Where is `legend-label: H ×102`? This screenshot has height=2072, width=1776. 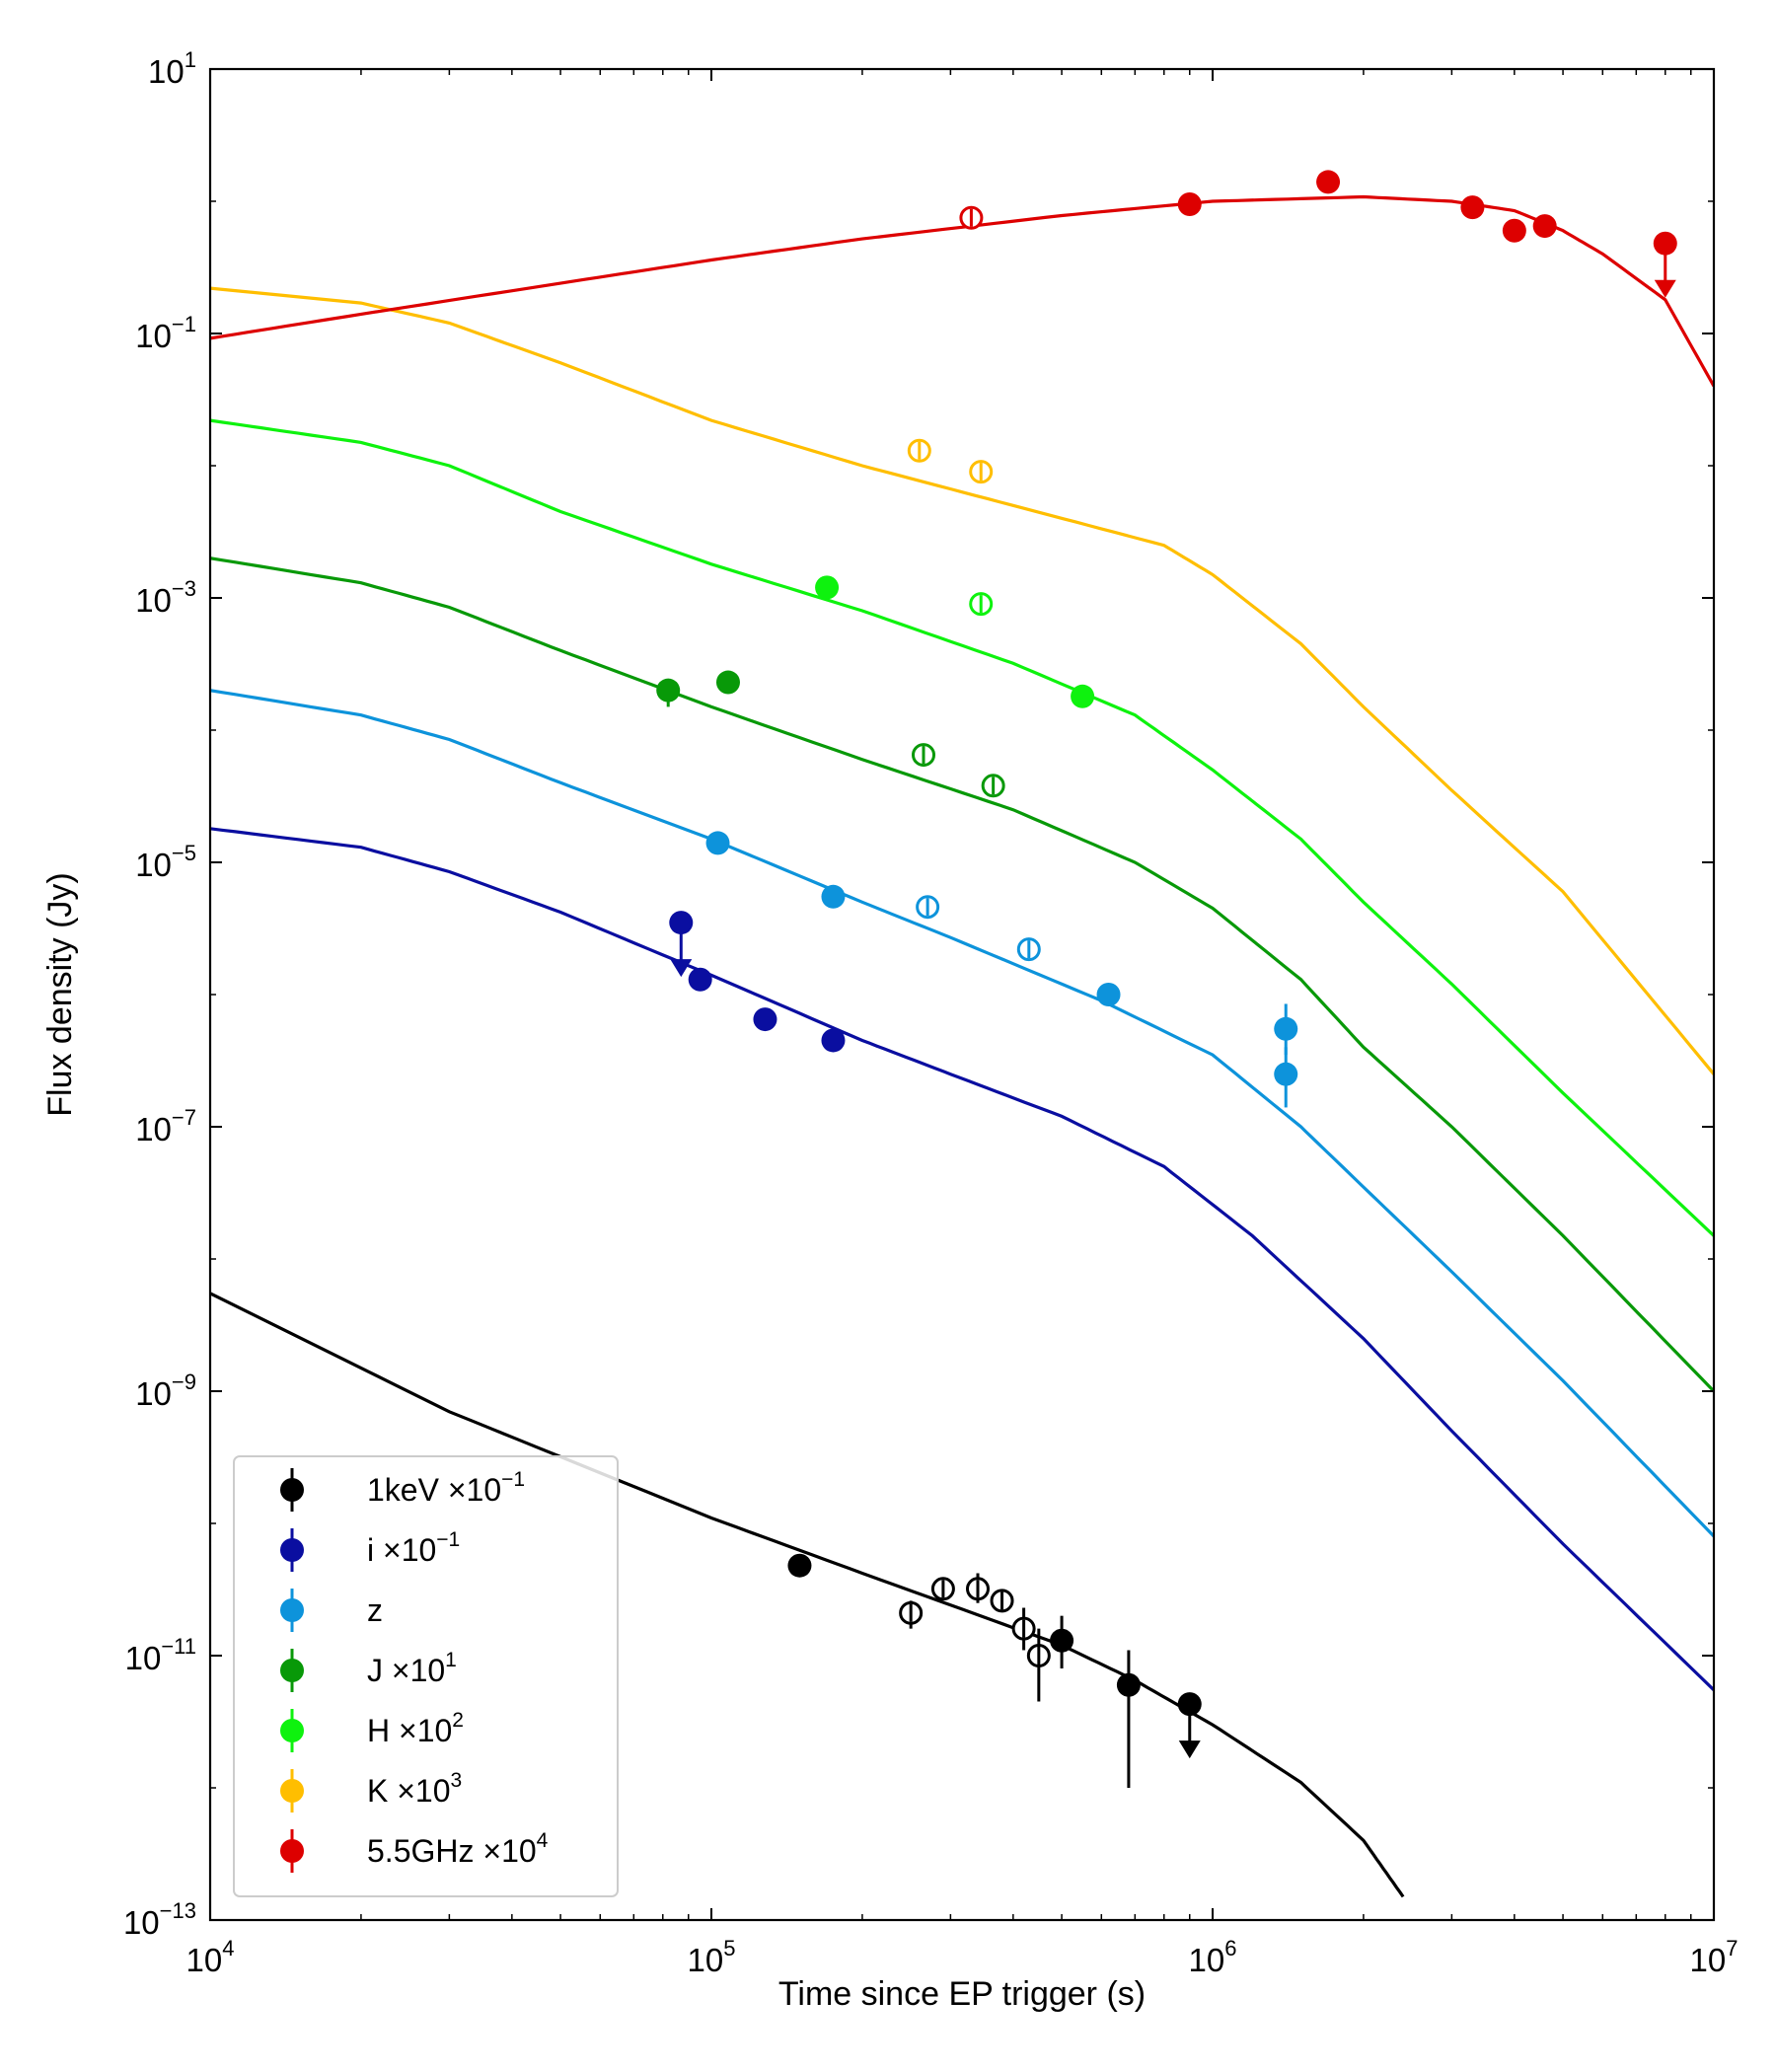 legend-label: H ×102 is located at coordinates (416, 1729).